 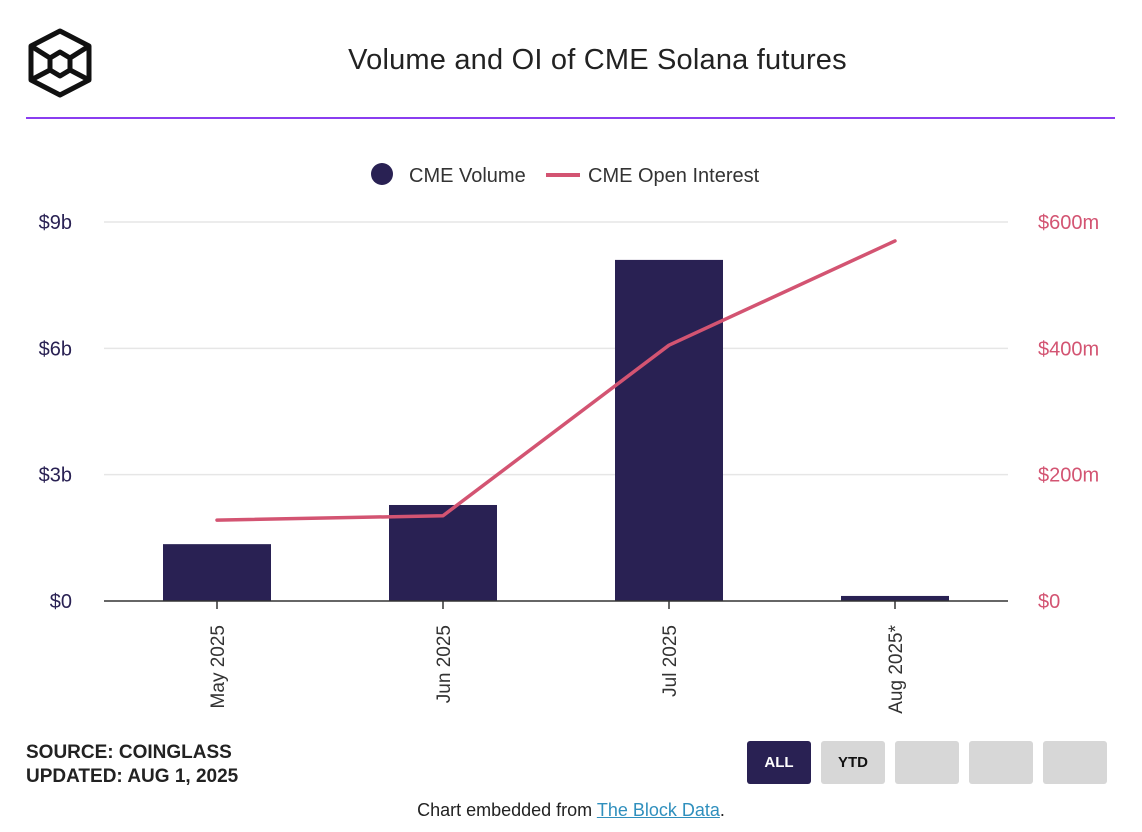 I want to click on source-label: SOURCE: COINGLASS, so click(x=129, y=752).